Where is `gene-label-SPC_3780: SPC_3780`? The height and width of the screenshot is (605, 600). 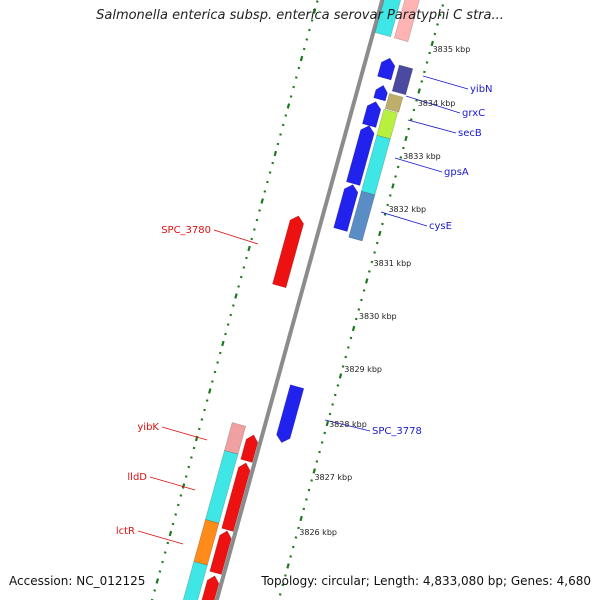
gene-label-SPC_3780: SPC_3780 is located at coordinates (186, 230).